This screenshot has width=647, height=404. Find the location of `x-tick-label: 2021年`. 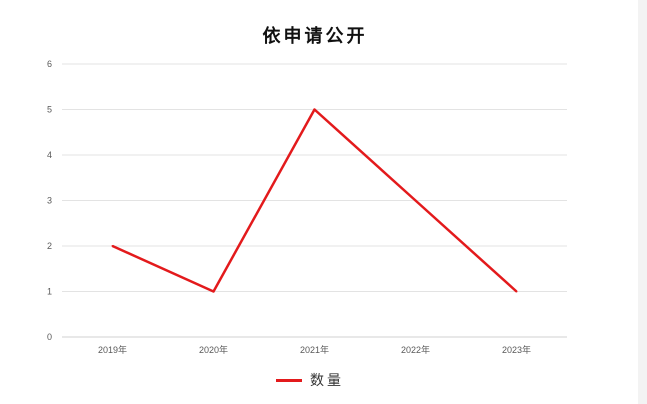

x-tick-label: 2021年 is located at coordinates (314, 349).